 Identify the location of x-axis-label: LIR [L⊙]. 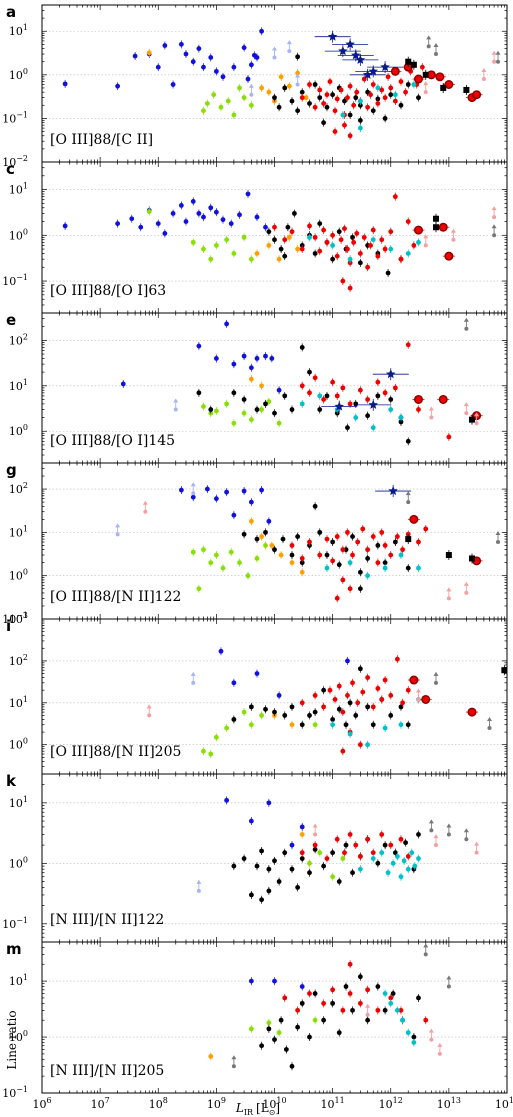
(257, 1109).